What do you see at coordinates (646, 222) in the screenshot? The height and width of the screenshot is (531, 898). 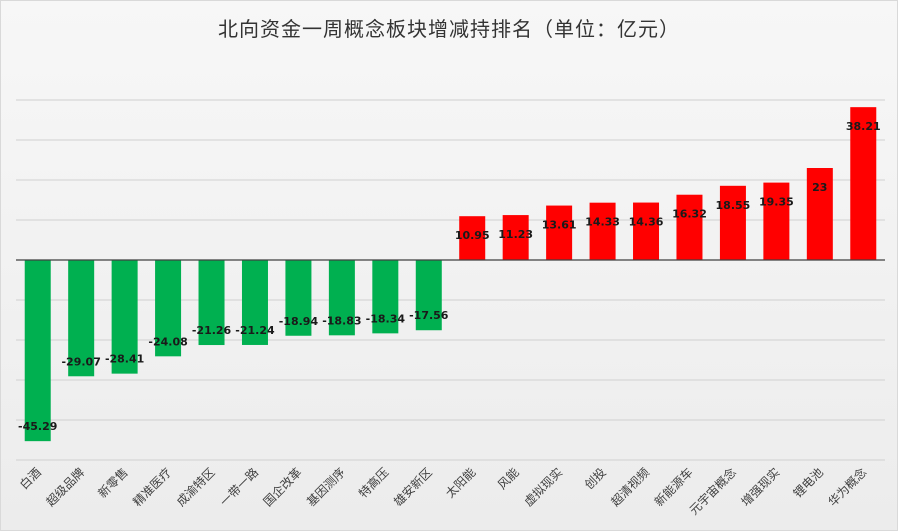 I see `data-label-15: 14.36` at bounding box center [646, 222].